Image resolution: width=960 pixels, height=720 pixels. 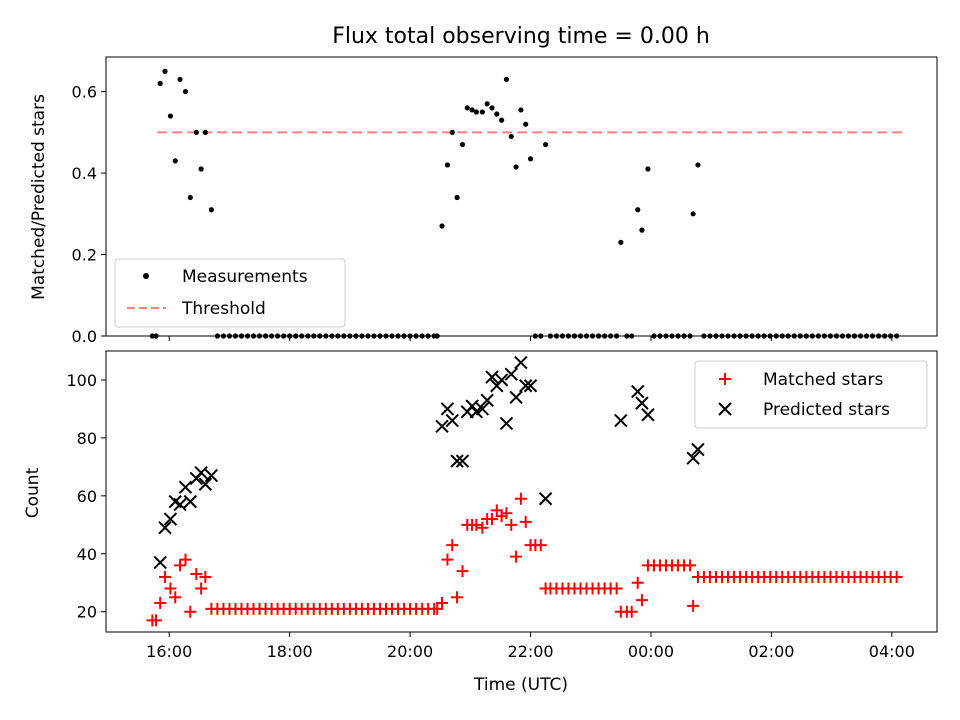 What do you see at coordinates (146, 276) in the screenshot?
I see `legend-measurements-marker` at bounding box center [146, 276].